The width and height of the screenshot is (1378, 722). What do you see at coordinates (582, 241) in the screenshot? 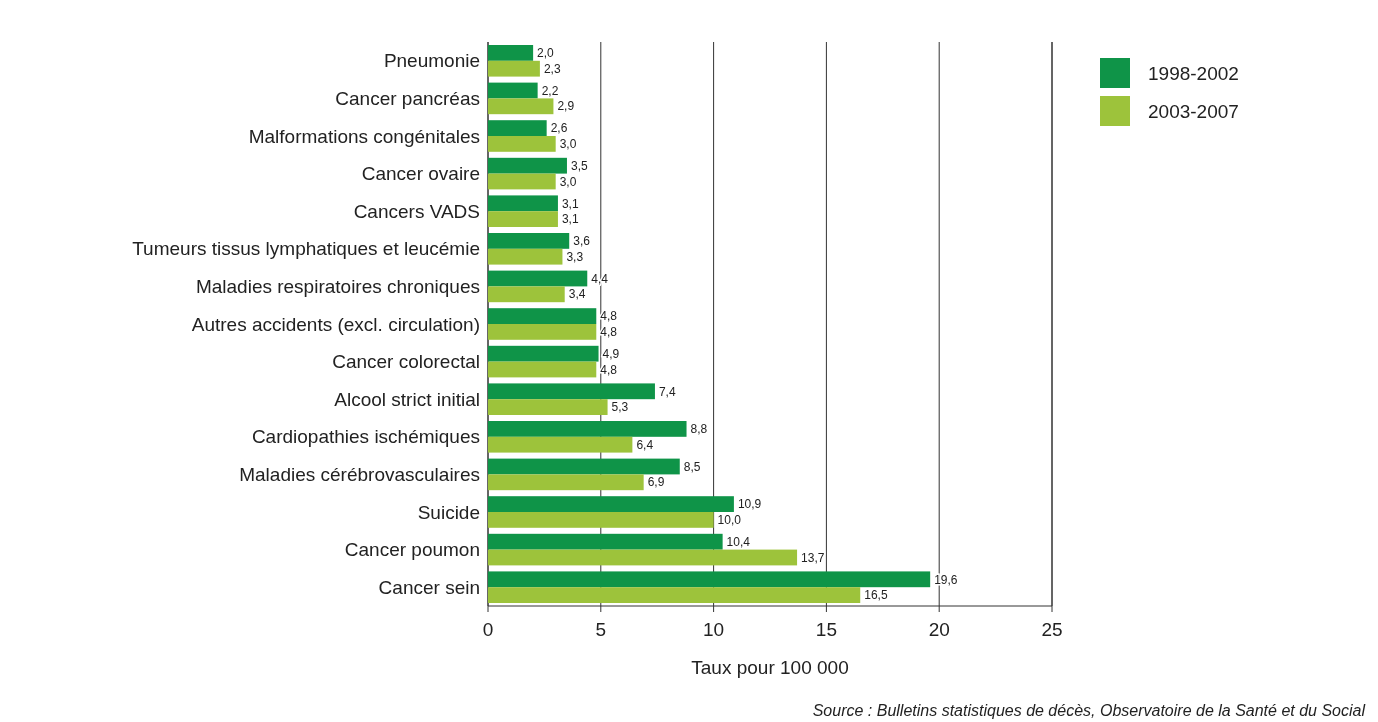
I see `data-label: 3,6` at bounding box center [582, 241].